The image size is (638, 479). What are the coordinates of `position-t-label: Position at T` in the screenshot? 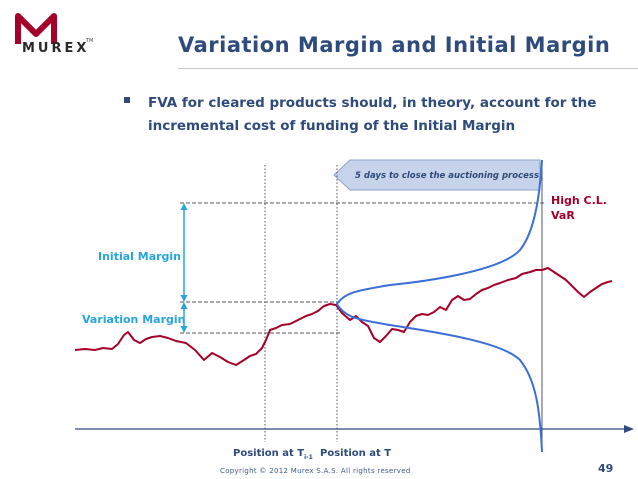 It's located at (356, 453).